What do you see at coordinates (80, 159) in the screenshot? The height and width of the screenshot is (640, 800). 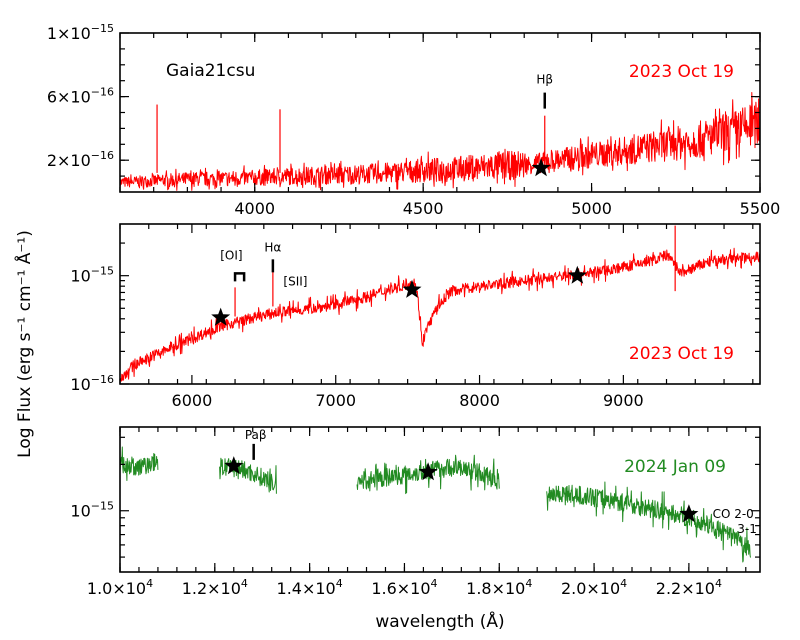 I see `y-tick-label-top-0: 2×10⁻¹⁶` at bounding box center [80, 159].